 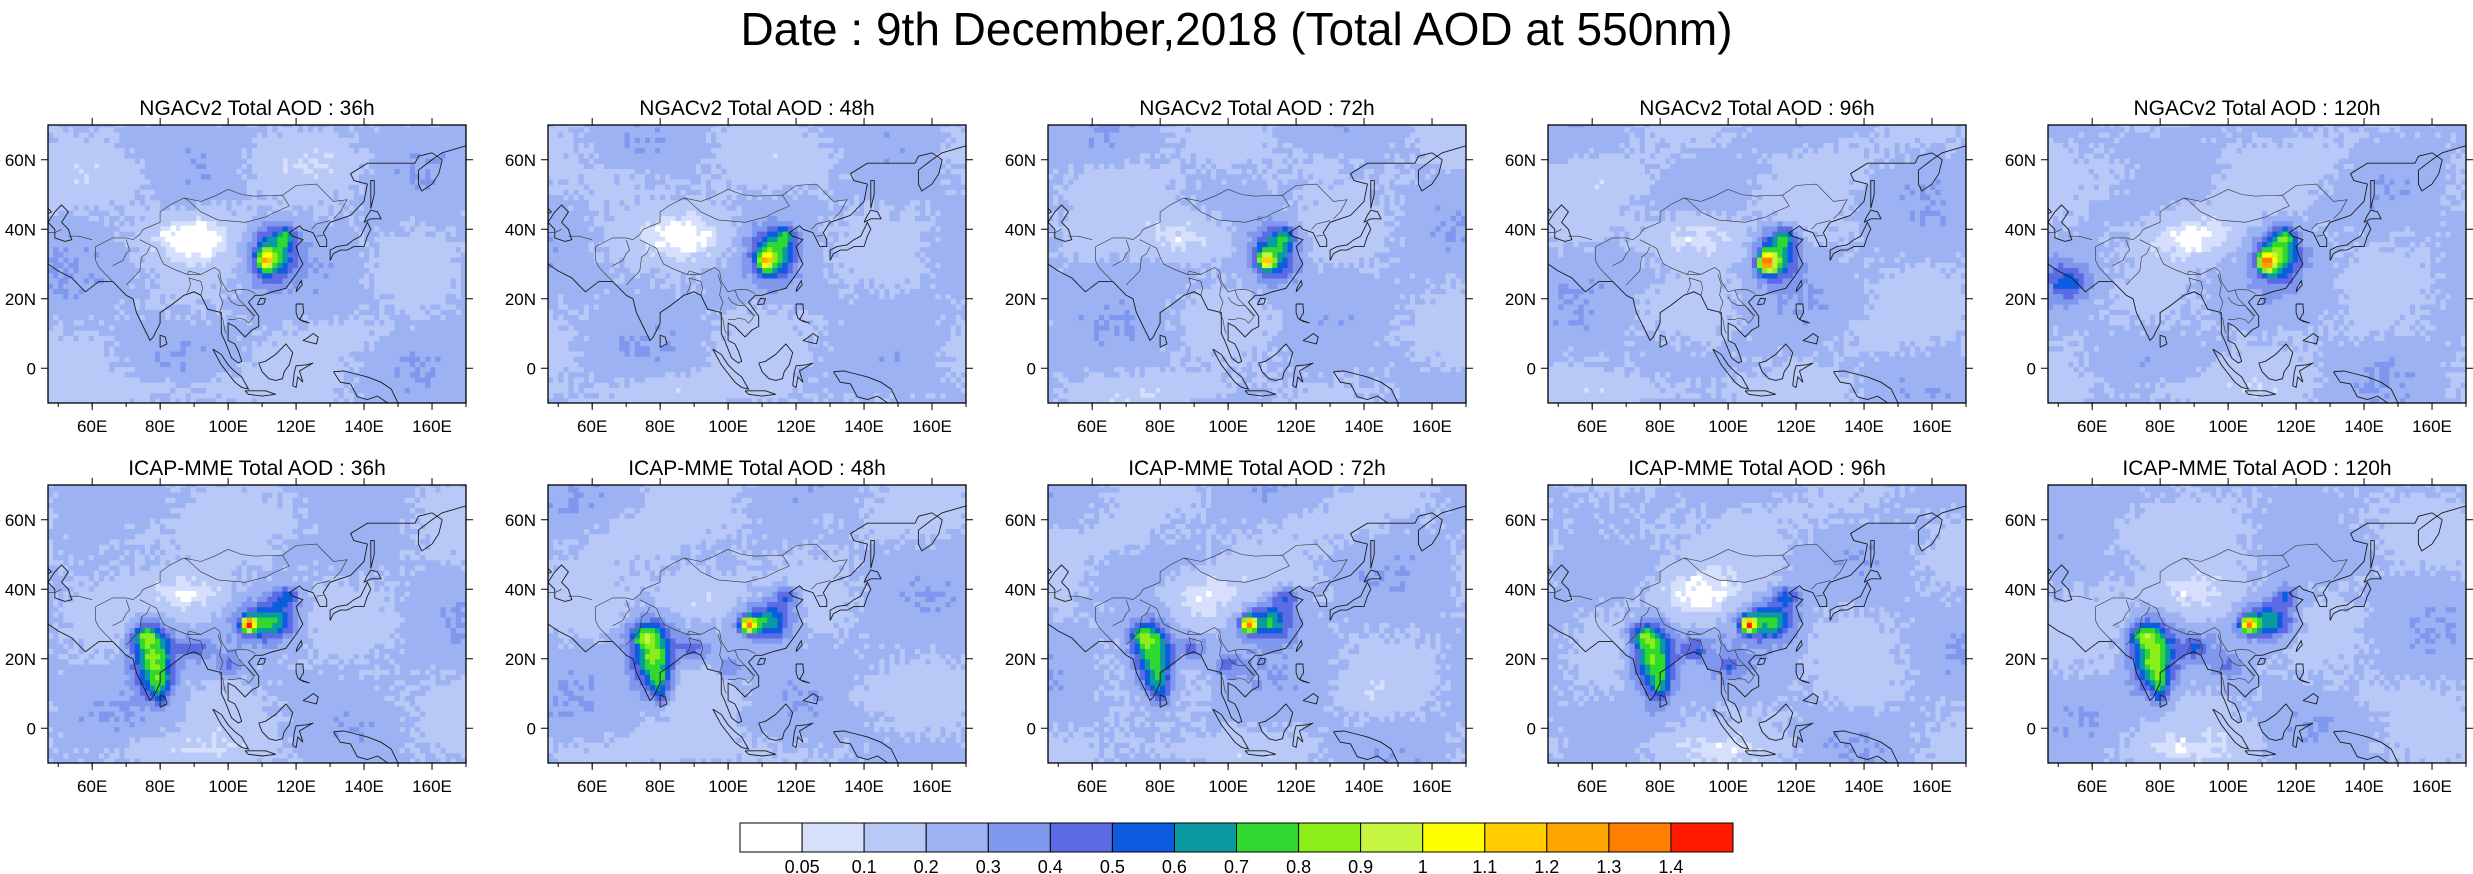 What do you see at coordinates (1360, 865) in the screenshot?
I see `colorbar-label: 0.9` at bounding box center [1360, 865].